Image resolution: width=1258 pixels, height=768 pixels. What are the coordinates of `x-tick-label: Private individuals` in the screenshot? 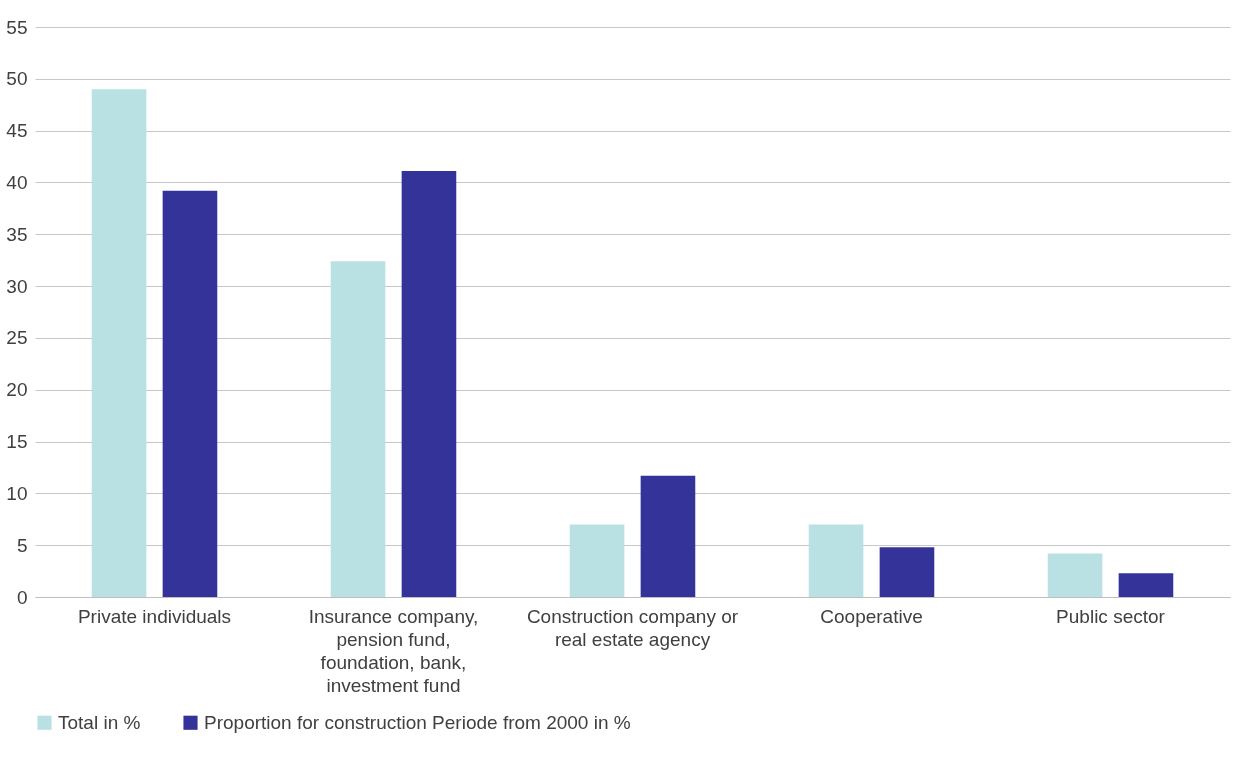 It's located at (154, 616).